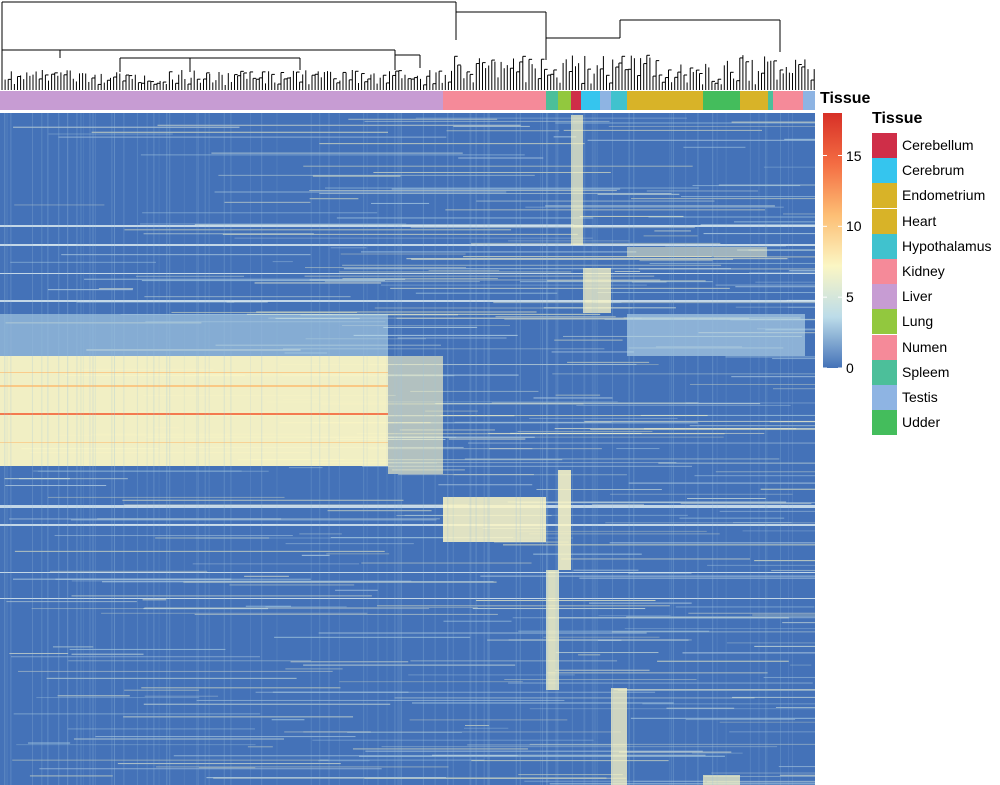  Describe the element at coordinates (919, 220) in the screenshot. I see `legend-label: Heart` at that location.